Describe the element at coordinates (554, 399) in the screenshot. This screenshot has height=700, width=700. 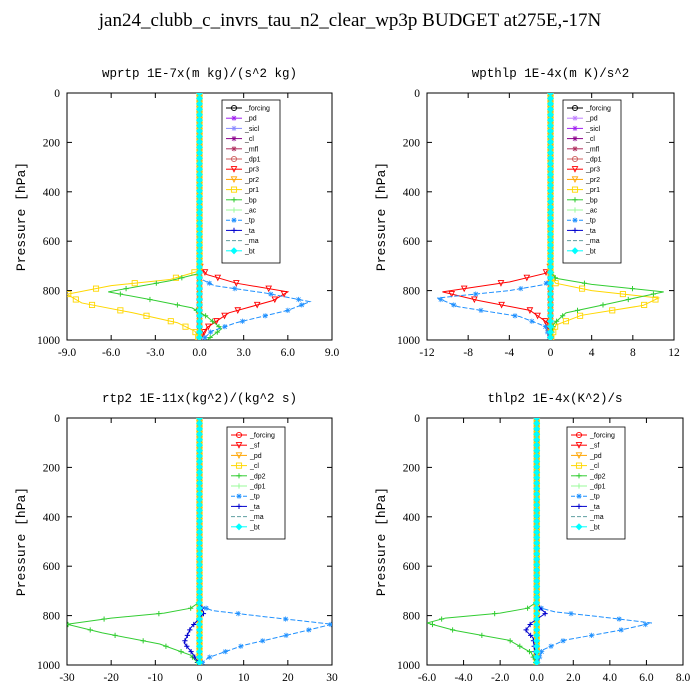
I see `panel-title: thlp2 1E-4x(K^2)/s` at that location.